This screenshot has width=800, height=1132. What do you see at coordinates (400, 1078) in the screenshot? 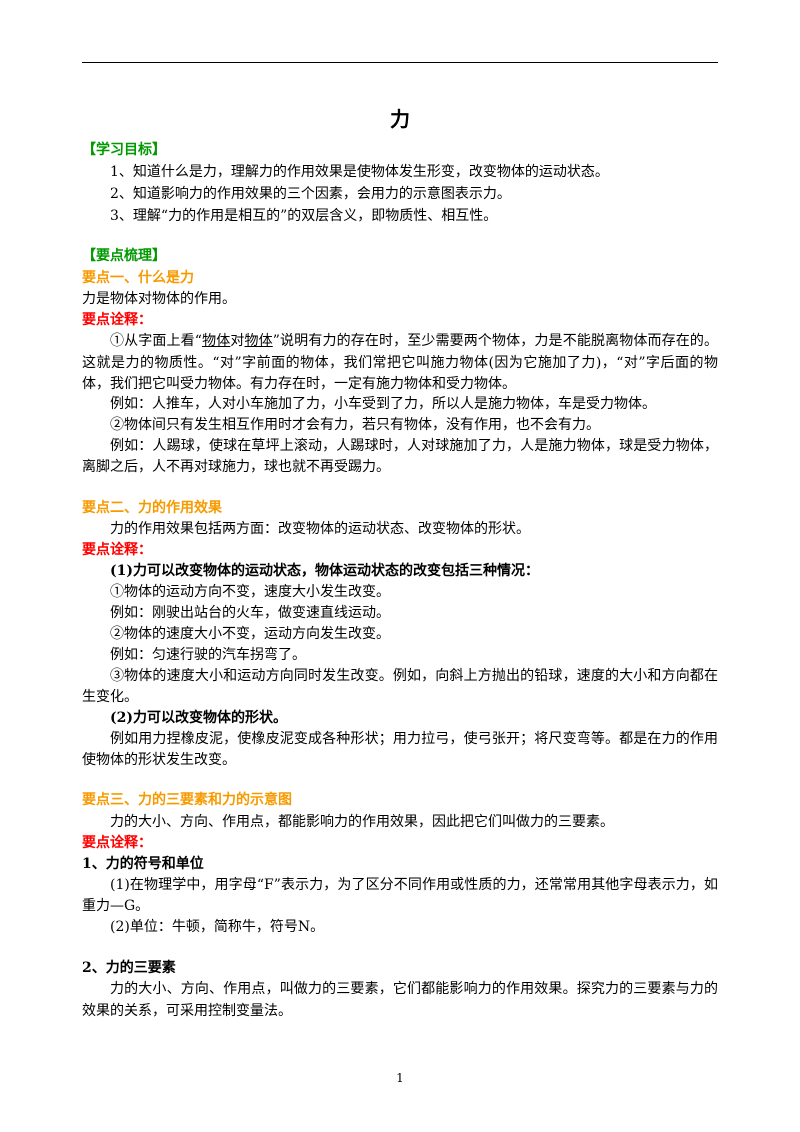
I see `page-number: 1` at bounding box center [400, 1078].